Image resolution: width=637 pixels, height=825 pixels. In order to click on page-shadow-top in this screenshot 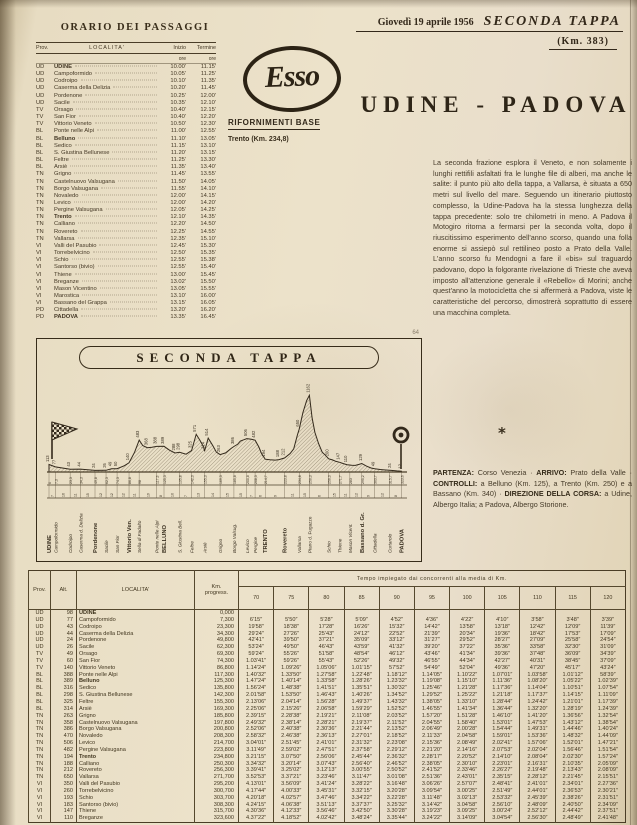, I will do `click(318, 4)`.